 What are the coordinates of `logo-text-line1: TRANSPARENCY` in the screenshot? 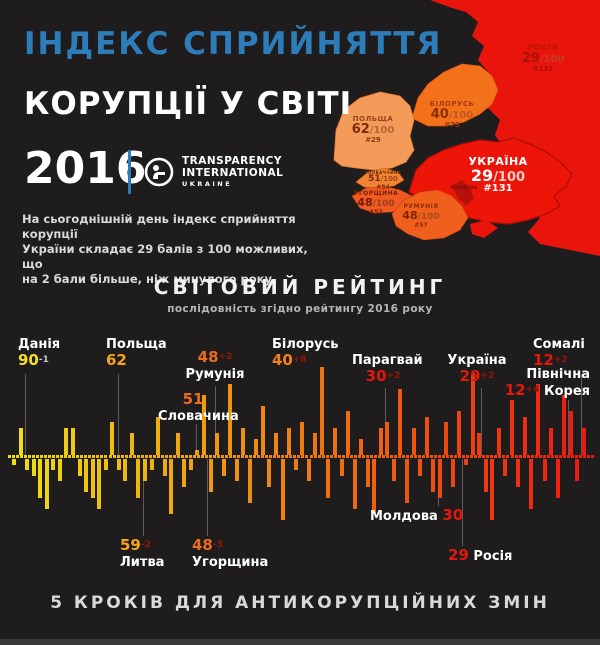 It's located at (232, 161).